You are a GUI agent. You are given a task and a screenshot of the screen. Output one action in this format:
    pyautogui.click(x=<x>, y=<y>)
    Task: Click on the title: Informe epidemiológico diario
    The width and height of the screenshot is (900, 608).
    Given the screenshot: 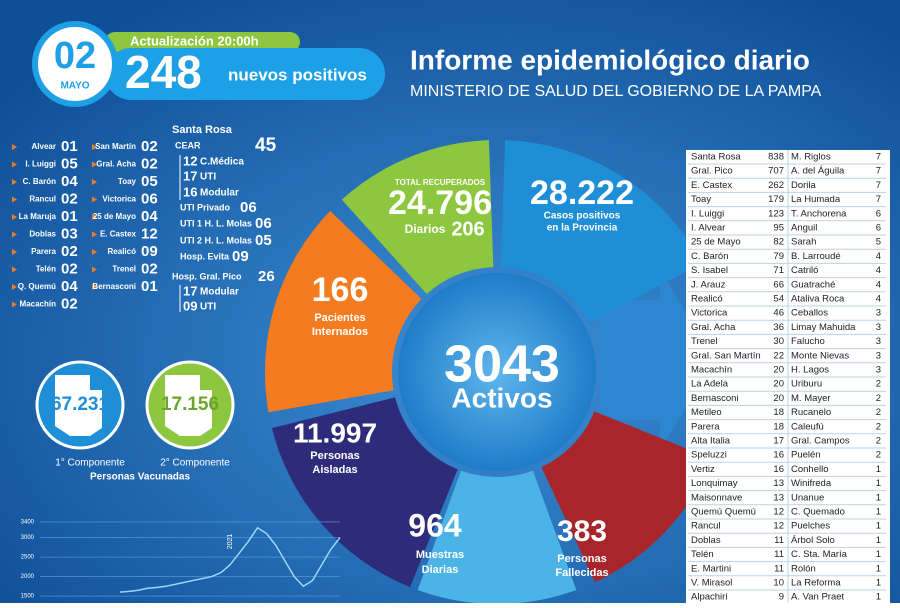 What is the action you would take?
    pyautogui.click(x=610, y=59)
    